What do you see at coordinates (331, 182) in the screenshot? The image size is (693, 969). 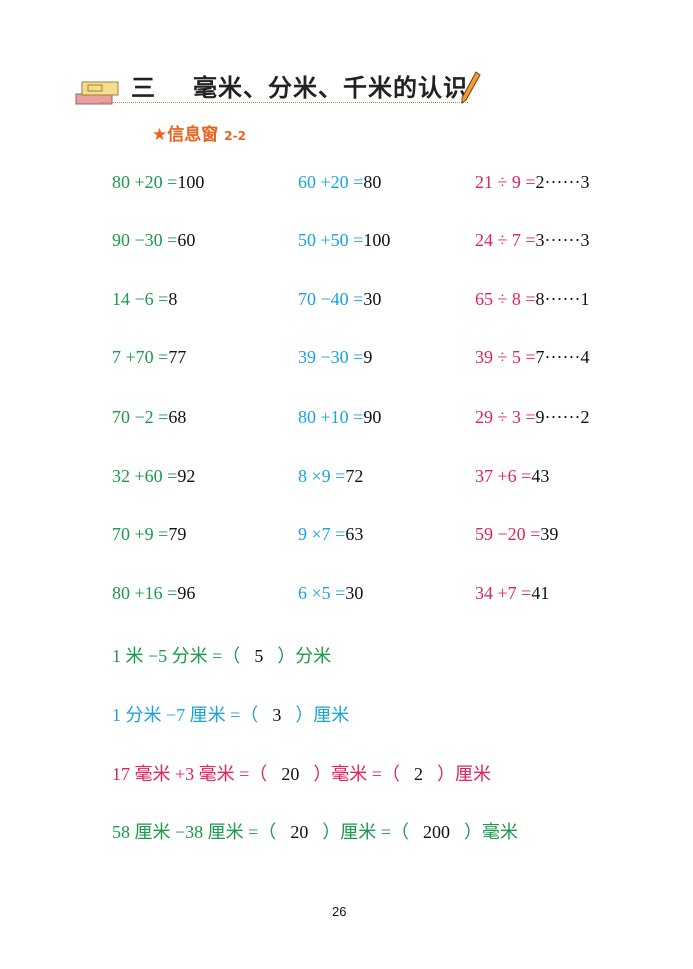 I see `equation-question: 60 +20 =` at bounding box center [331, 182].